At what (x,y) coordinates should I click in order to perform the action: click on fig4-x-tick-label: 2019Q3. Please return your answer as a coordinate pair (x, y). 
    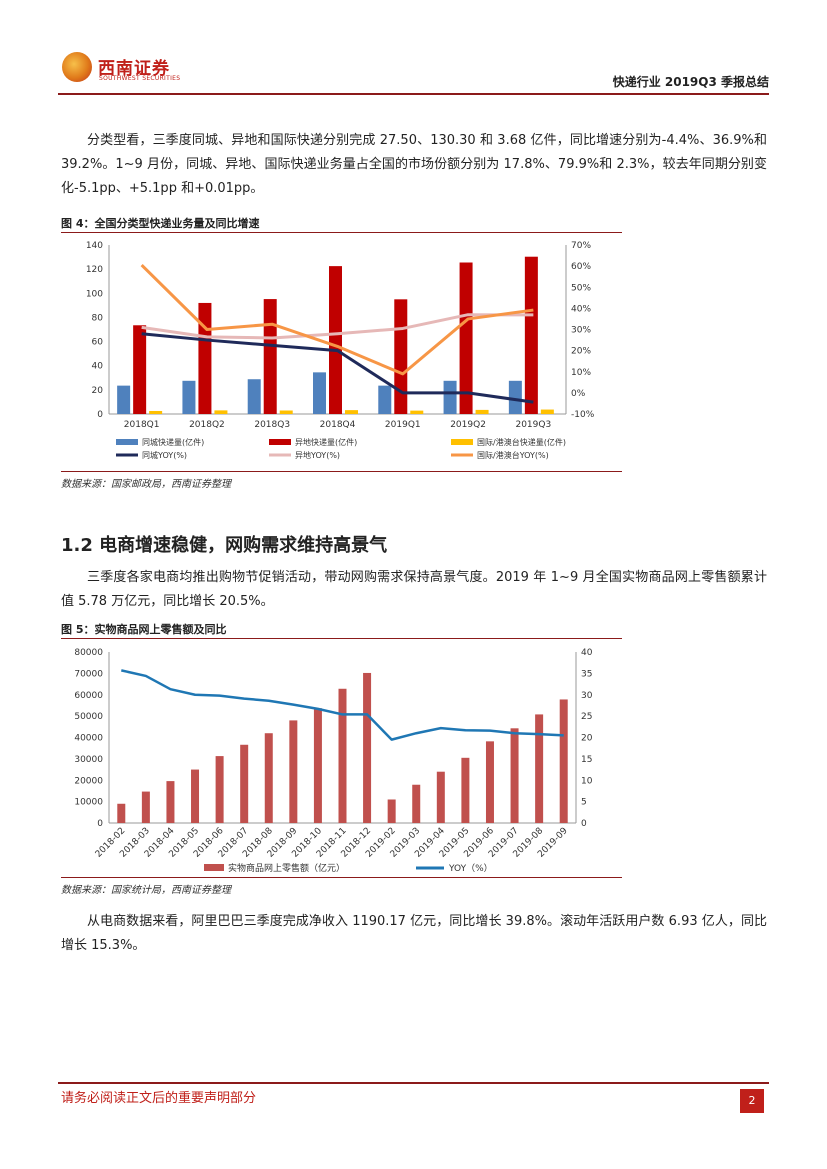
    Looking at the image, I should click on (533, 425).